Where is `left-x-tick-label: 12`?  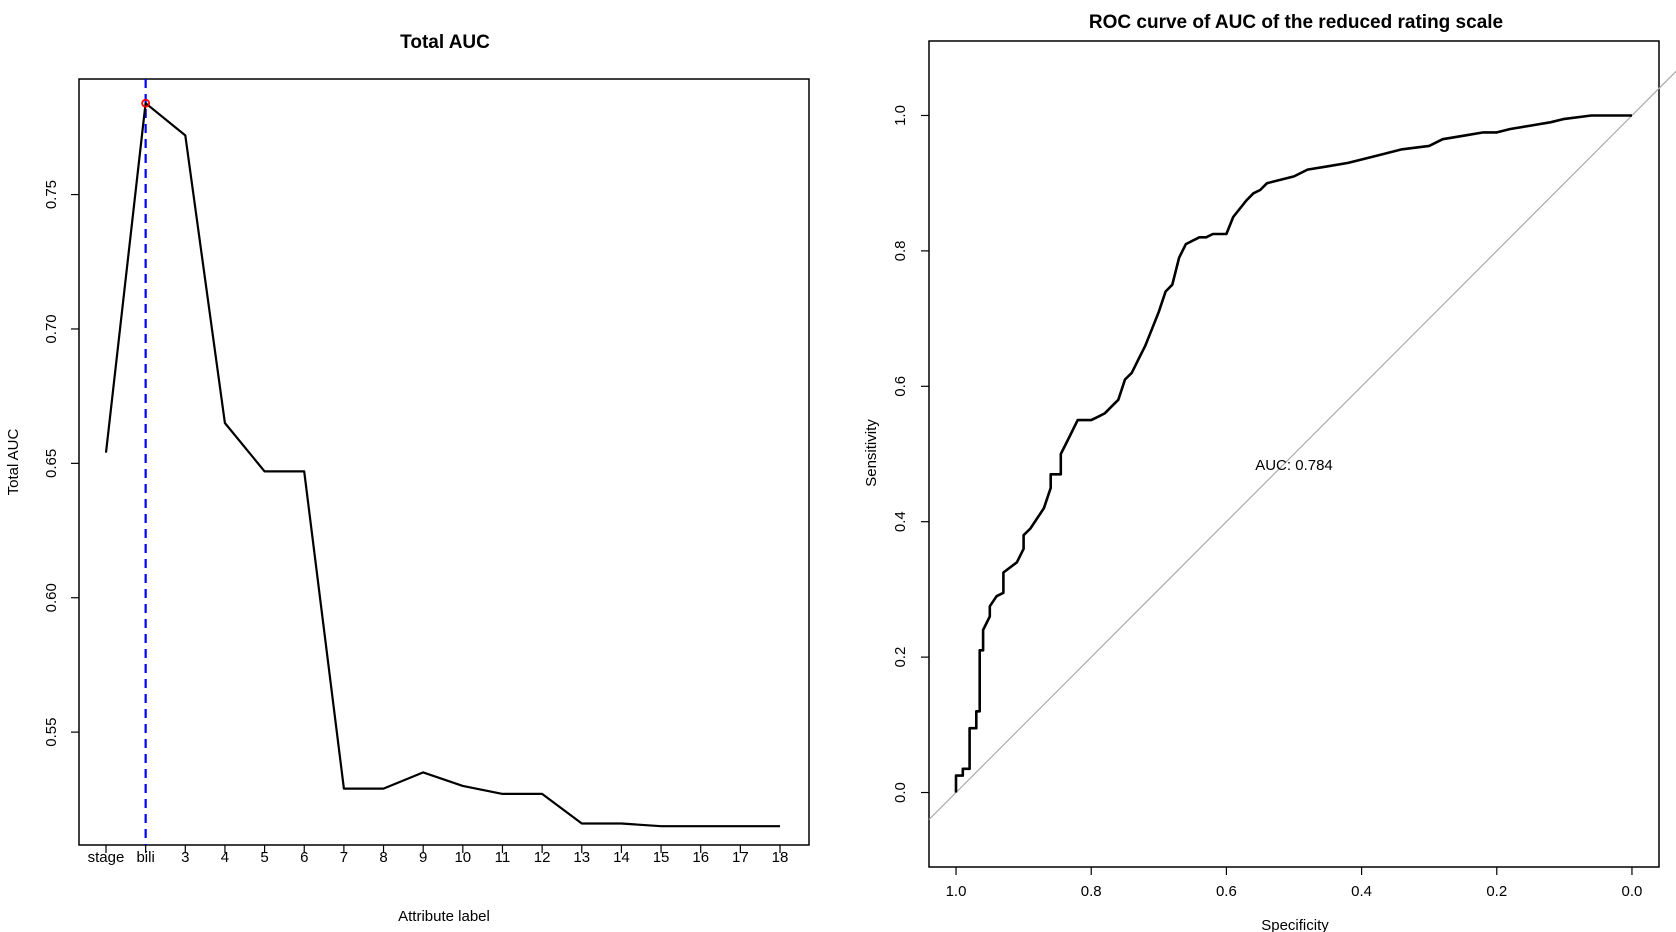 left-x-tick-label: 12 is located at coordinates (542, 857).